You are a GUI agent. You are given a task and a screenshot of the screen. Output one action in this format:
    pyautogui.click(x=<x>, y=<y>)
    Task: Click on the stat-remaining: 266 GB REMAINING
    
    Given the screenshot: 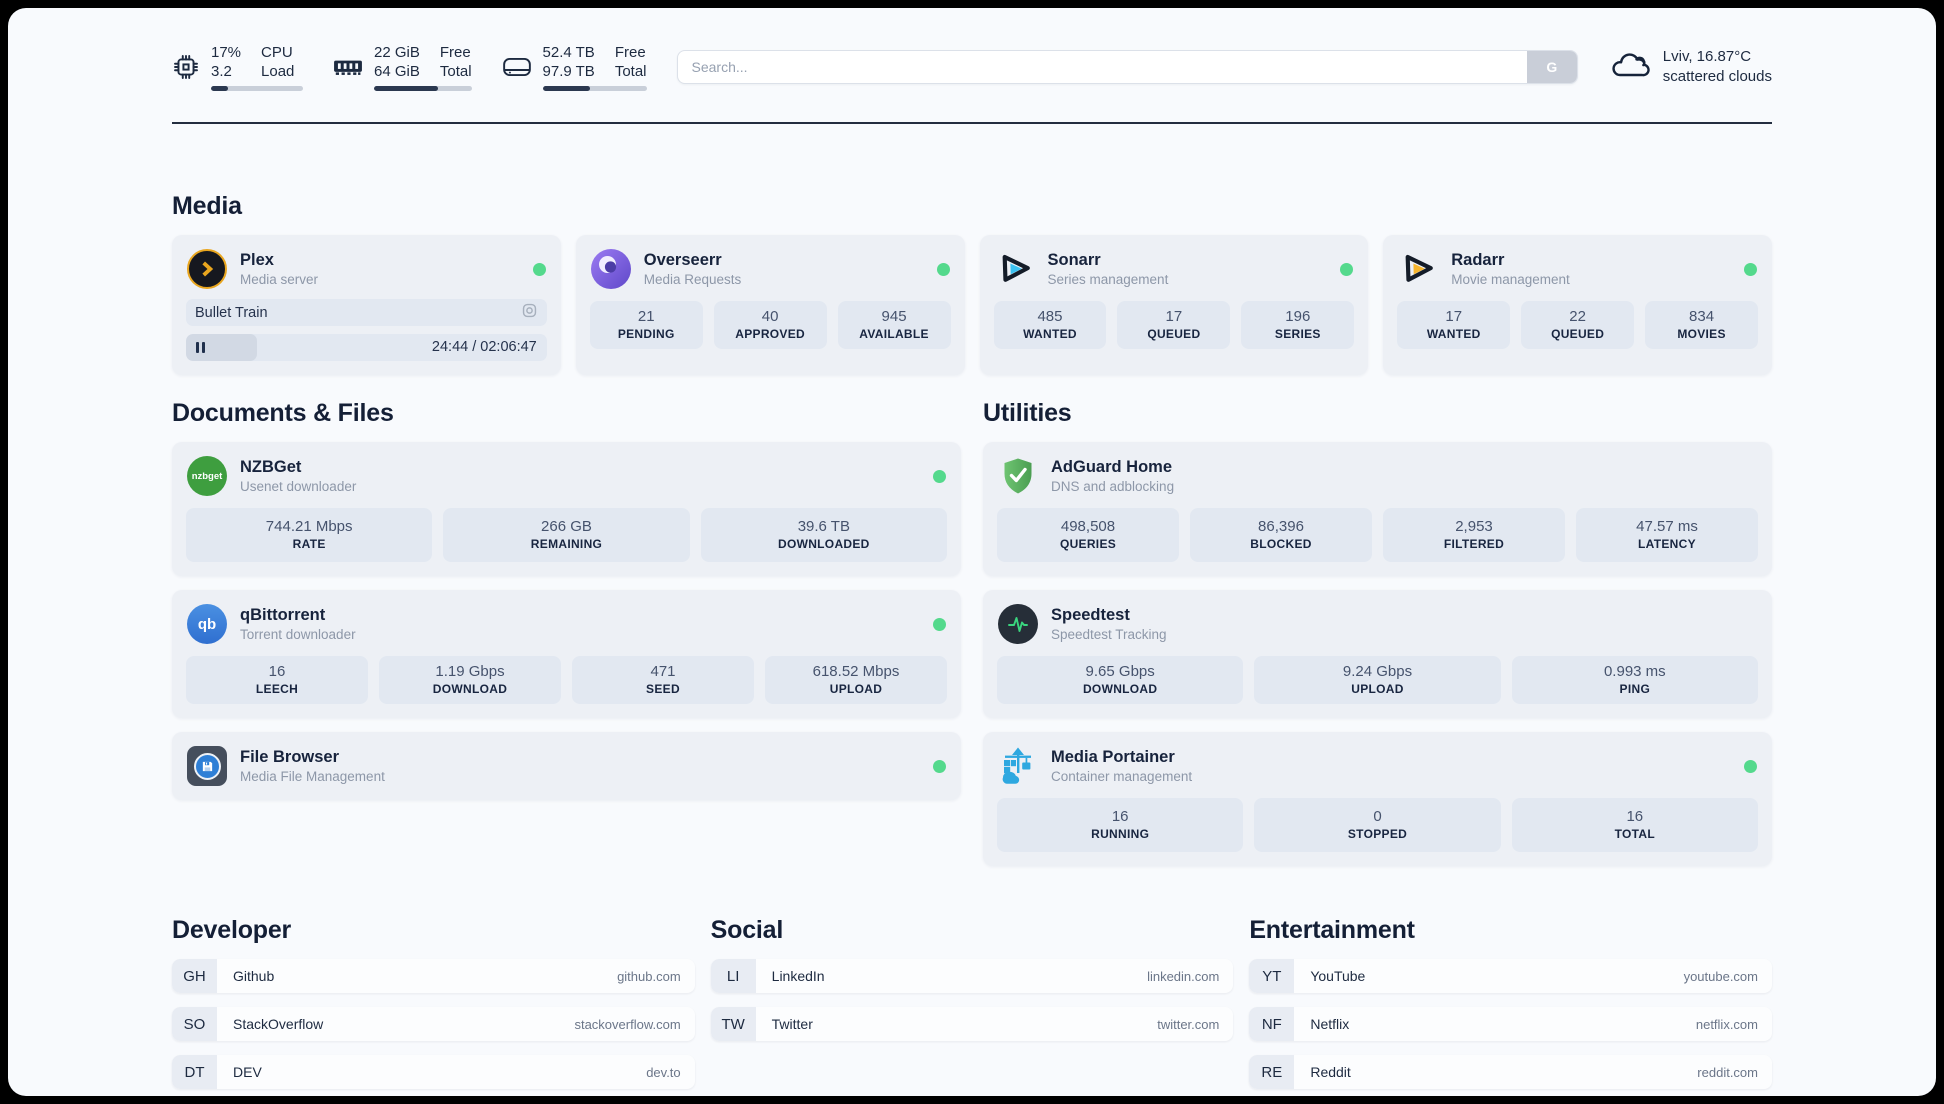 What is the action you would take?
    pyautogui.click(x=566, y=535)
    